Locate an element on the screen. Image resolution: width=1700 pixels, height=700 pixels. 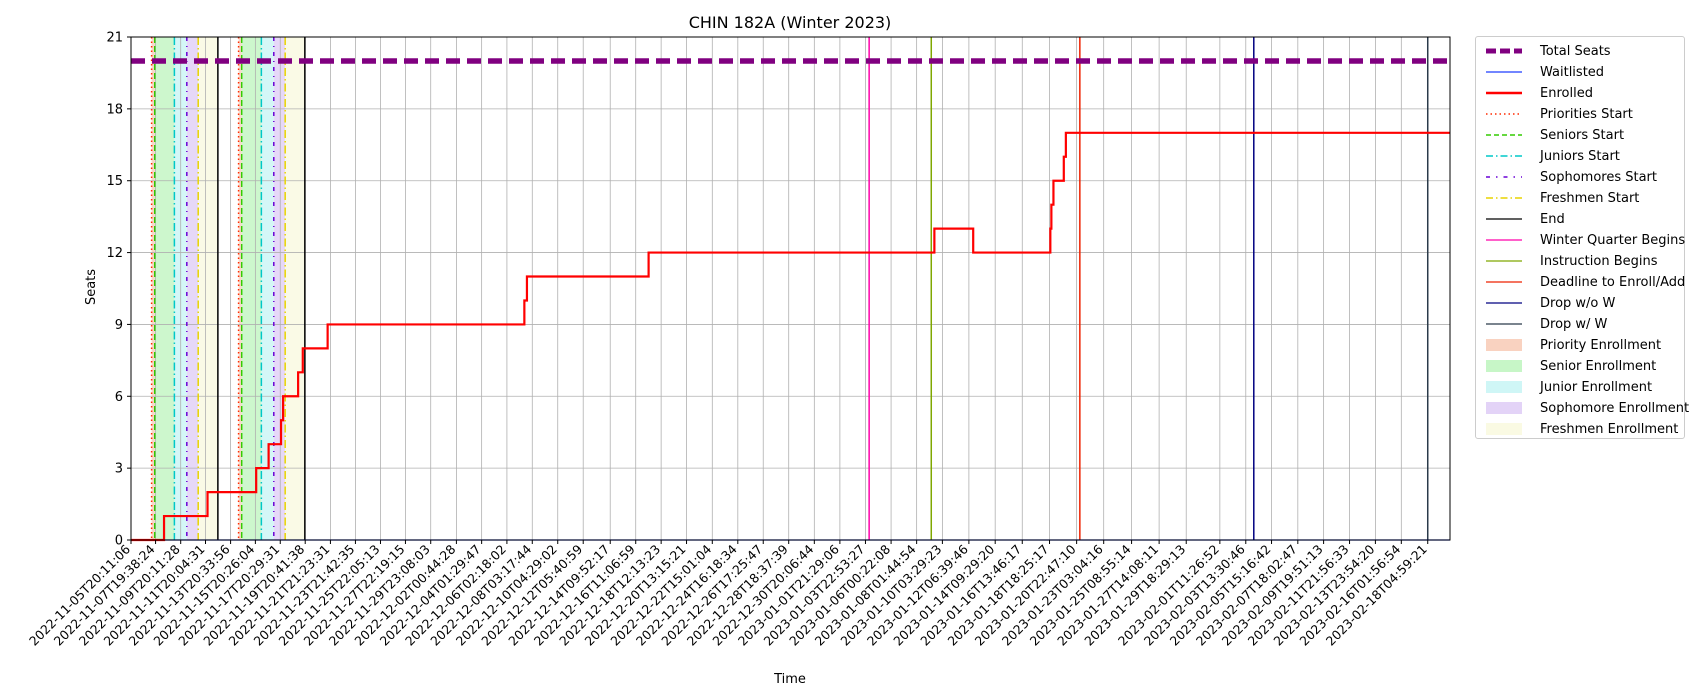
y-tick-label: 6 is located at coordinates (119, 397).